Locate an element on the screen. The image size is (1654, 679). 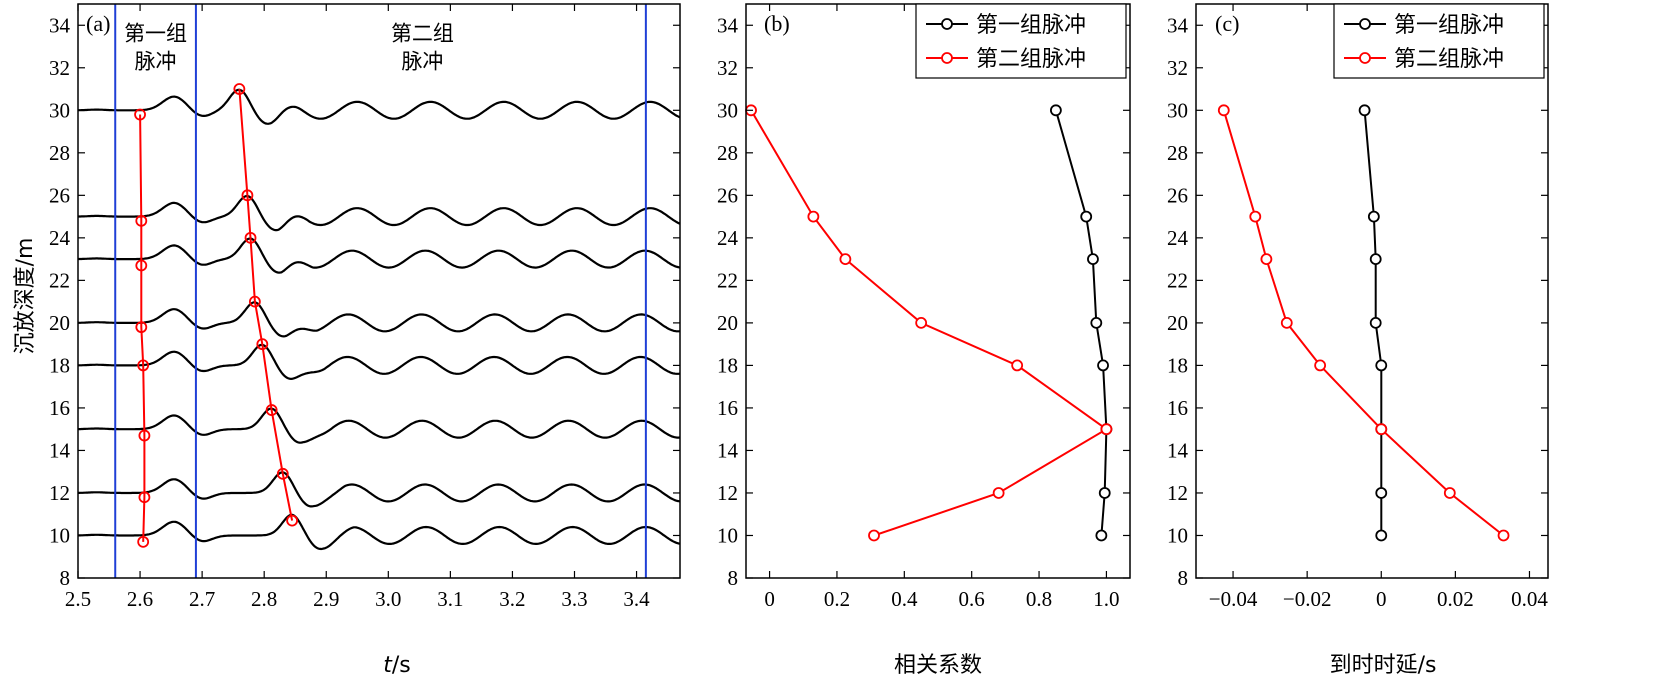
trace-30m is located at coordinates (379, 106).